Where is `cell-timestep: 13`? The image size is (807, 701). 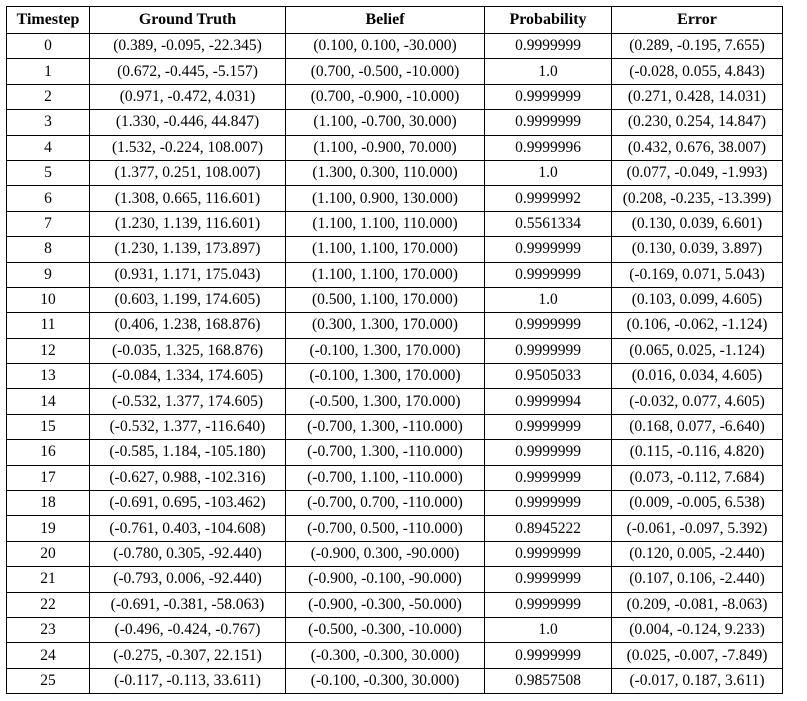 cell-timestep: 13 is located at coordinates (48, 376).